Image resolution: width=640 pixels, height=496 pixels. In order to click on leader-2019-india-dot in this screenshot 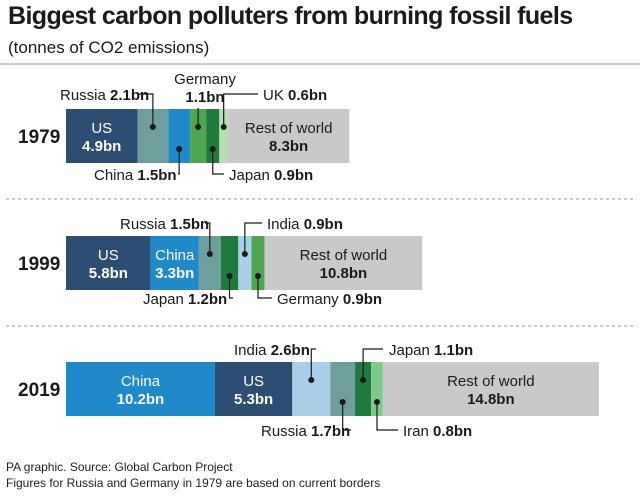, I will do `click(311, 380)`.